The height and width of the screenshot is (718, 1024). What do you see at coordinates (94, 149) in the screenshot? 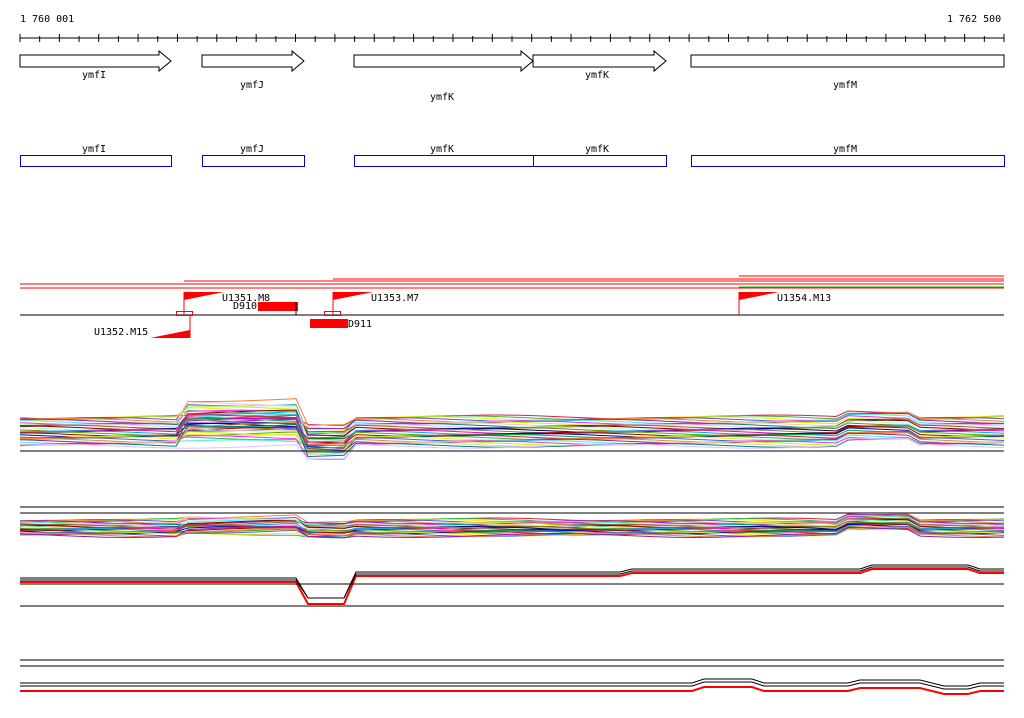
I see `cds-label: ymfI` at bounding box center [94, 149].